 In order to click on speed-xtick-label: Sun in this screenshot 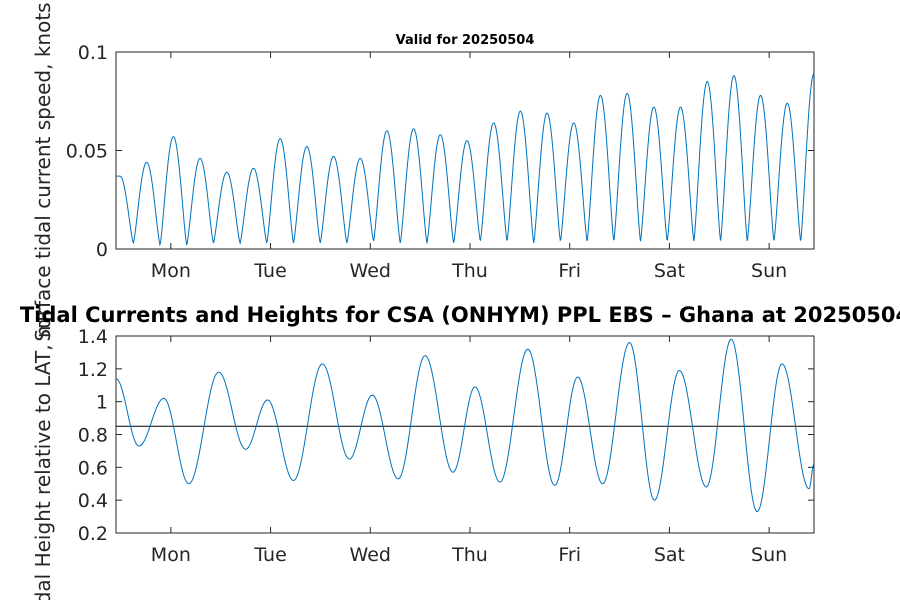, I will do `click(769, 271)`.